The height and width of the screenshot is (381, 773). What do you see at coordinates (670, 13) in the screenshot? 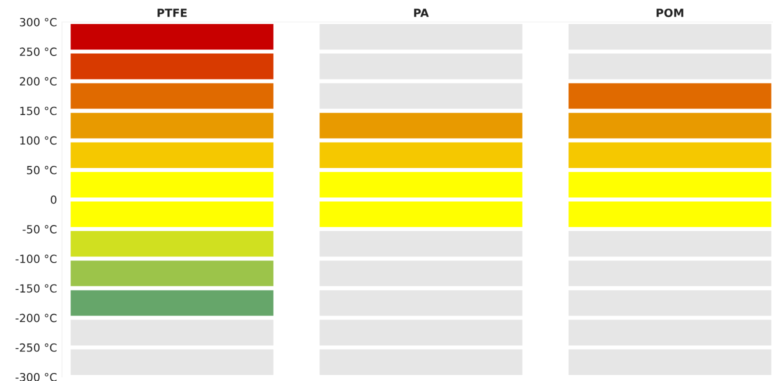
I see `x-tick-label: POM` at bounding box center [670, 13].